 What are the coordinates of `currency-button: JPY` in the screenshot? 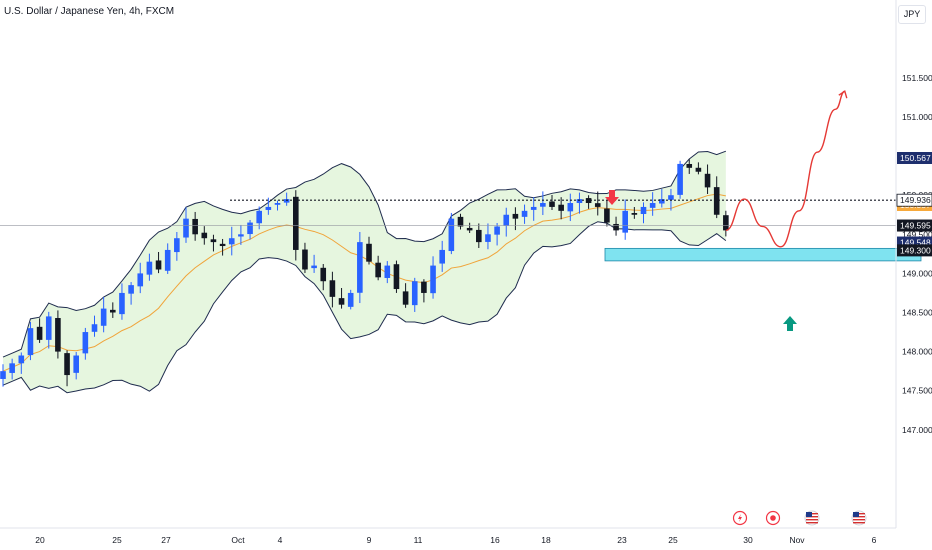 It's located at (912, 14).